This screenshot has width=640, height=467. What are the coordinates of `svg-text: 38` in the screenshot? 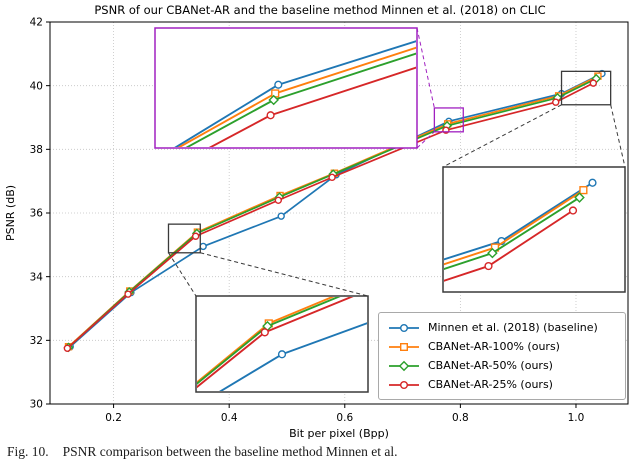 It's located at (36, 150).